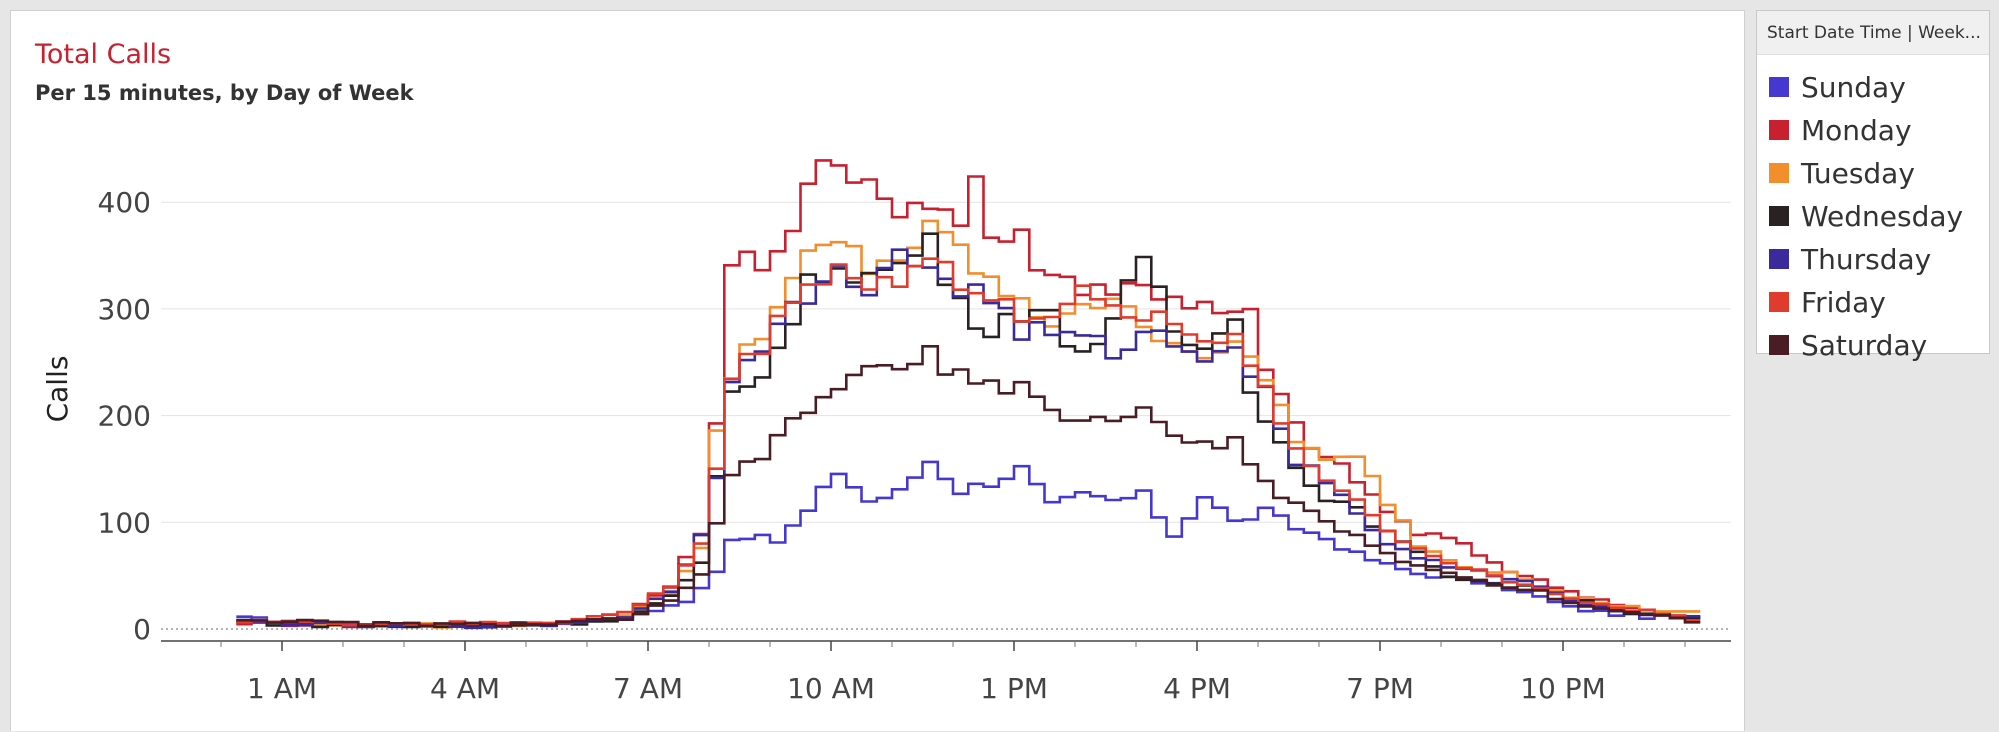 The width and height of the screenshot is (1999, 732). What do you see at coordinates (124, 202) in the screenshot?
I see `y-tick-label: 400` at bounding box center [124, 202].